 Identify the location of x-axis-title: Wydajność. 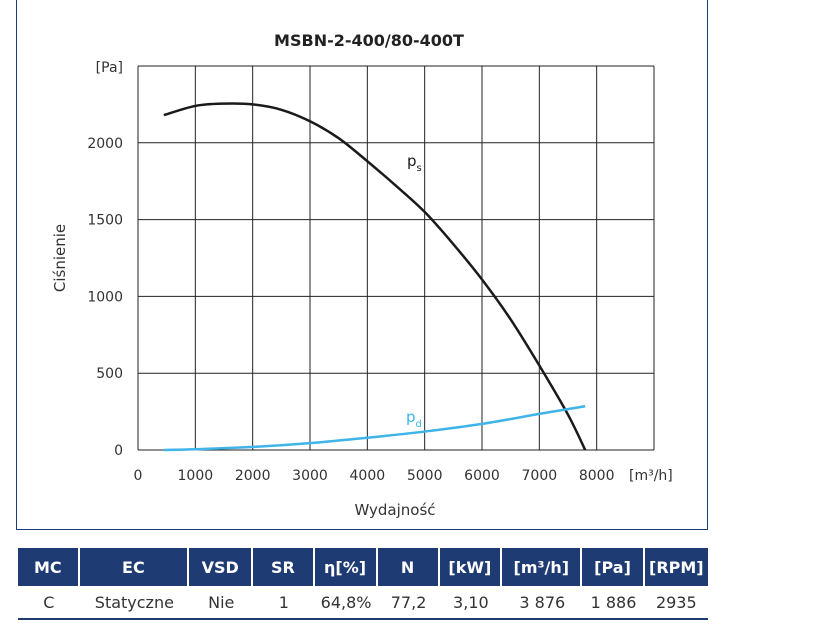
(394, 510).